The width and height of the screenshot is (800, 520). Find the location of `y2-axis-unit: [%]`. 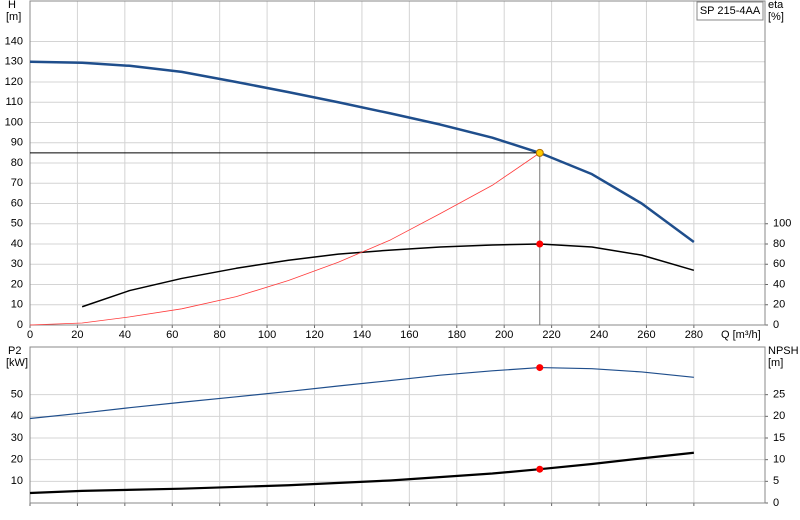

y2-axis-unit: [%] is located at coordinates (776, 17).